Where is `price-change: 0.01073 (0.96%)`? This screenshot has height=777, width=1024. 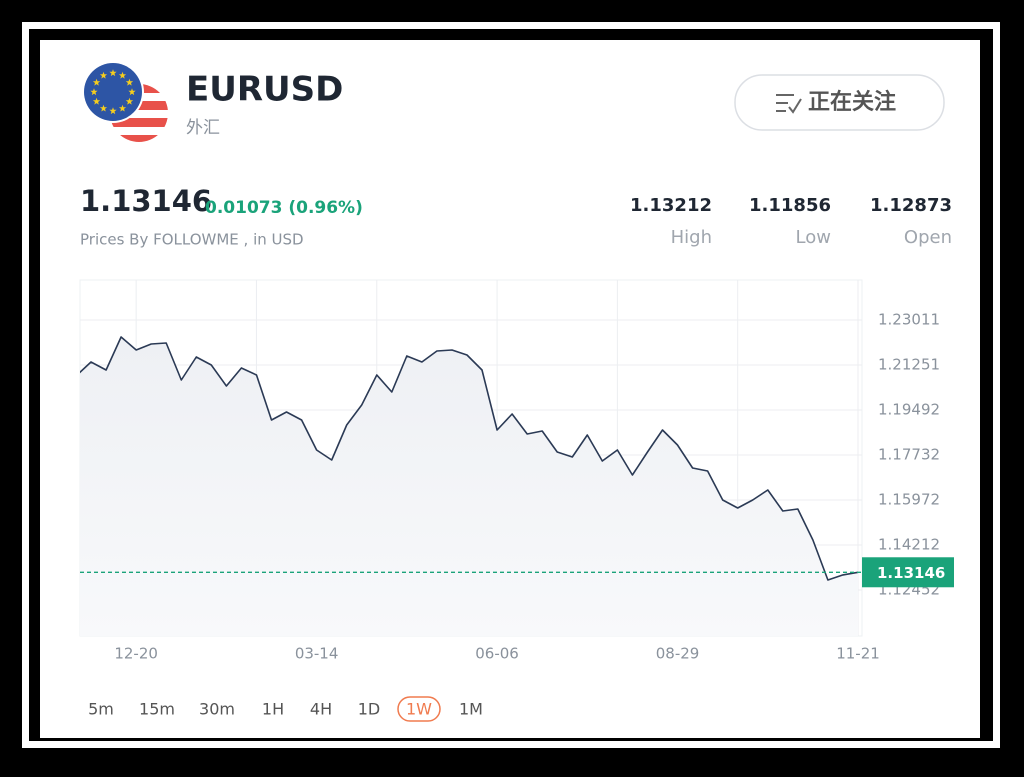
price-change: 0.01073 (0.96%) is located at coordinates (284, 208).